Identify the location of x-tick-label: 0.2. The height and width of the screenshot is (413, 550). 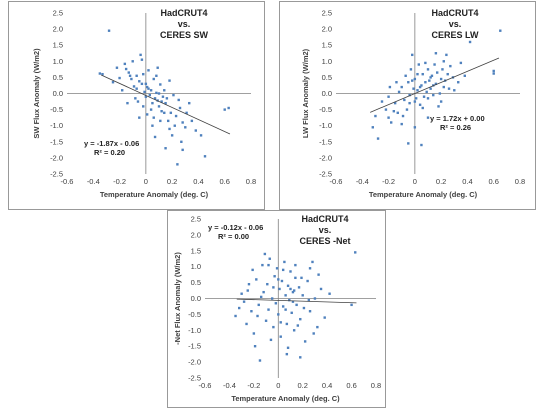
(172, 181).